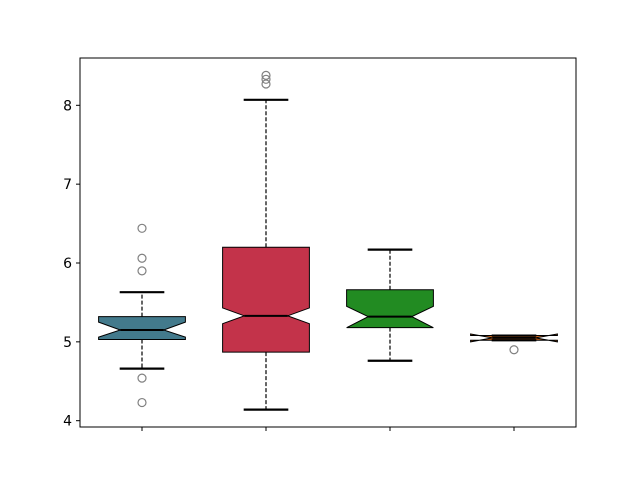 The width and height of the screenshot is (640, 485). What do you see at coordinates (67, 185) in the screenshot?
I see `y-tick-label: 7` at bounding box center [67, 185].